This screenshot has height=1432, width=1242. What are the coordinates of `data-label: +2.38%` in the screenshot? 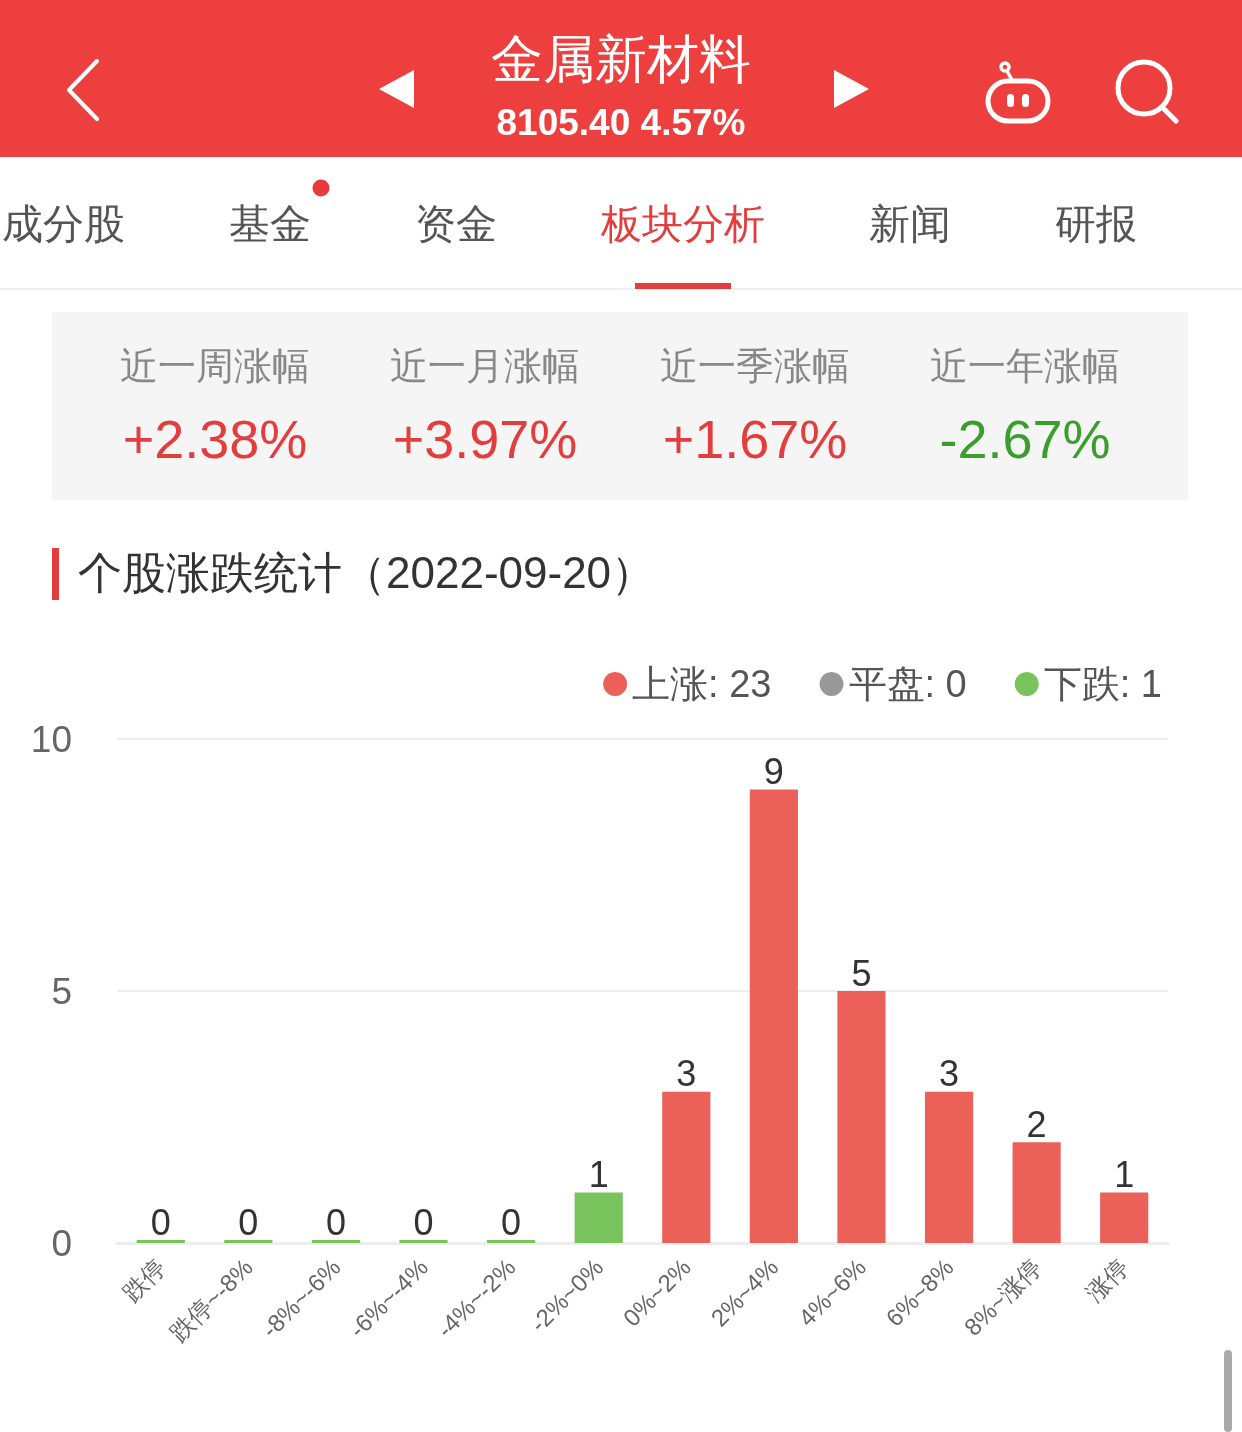 It's located at (215, 439).